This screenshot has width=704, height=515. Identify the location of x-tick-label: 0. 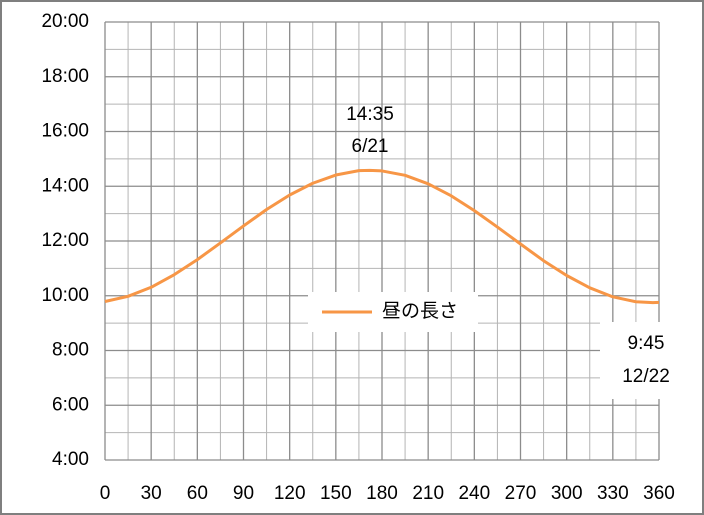
(105, 493).